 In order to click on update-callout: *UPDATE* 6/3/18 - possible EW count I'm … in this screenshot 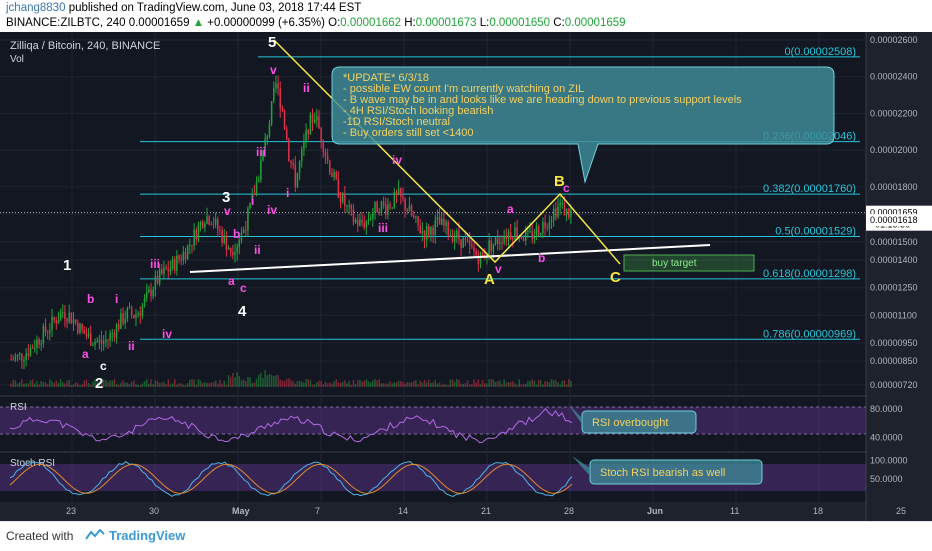, I will do `click(583, 125)`.